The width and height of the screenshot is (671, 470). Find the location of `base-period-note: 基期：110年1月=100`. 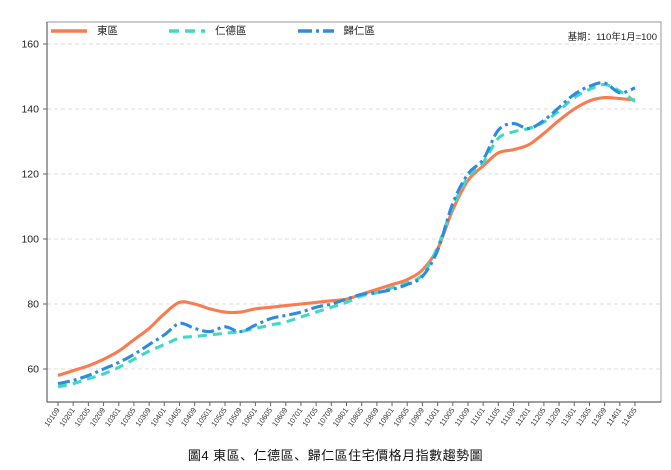

base-period-note: 基期：110年1月=100 is located at coordinates (612, 37).